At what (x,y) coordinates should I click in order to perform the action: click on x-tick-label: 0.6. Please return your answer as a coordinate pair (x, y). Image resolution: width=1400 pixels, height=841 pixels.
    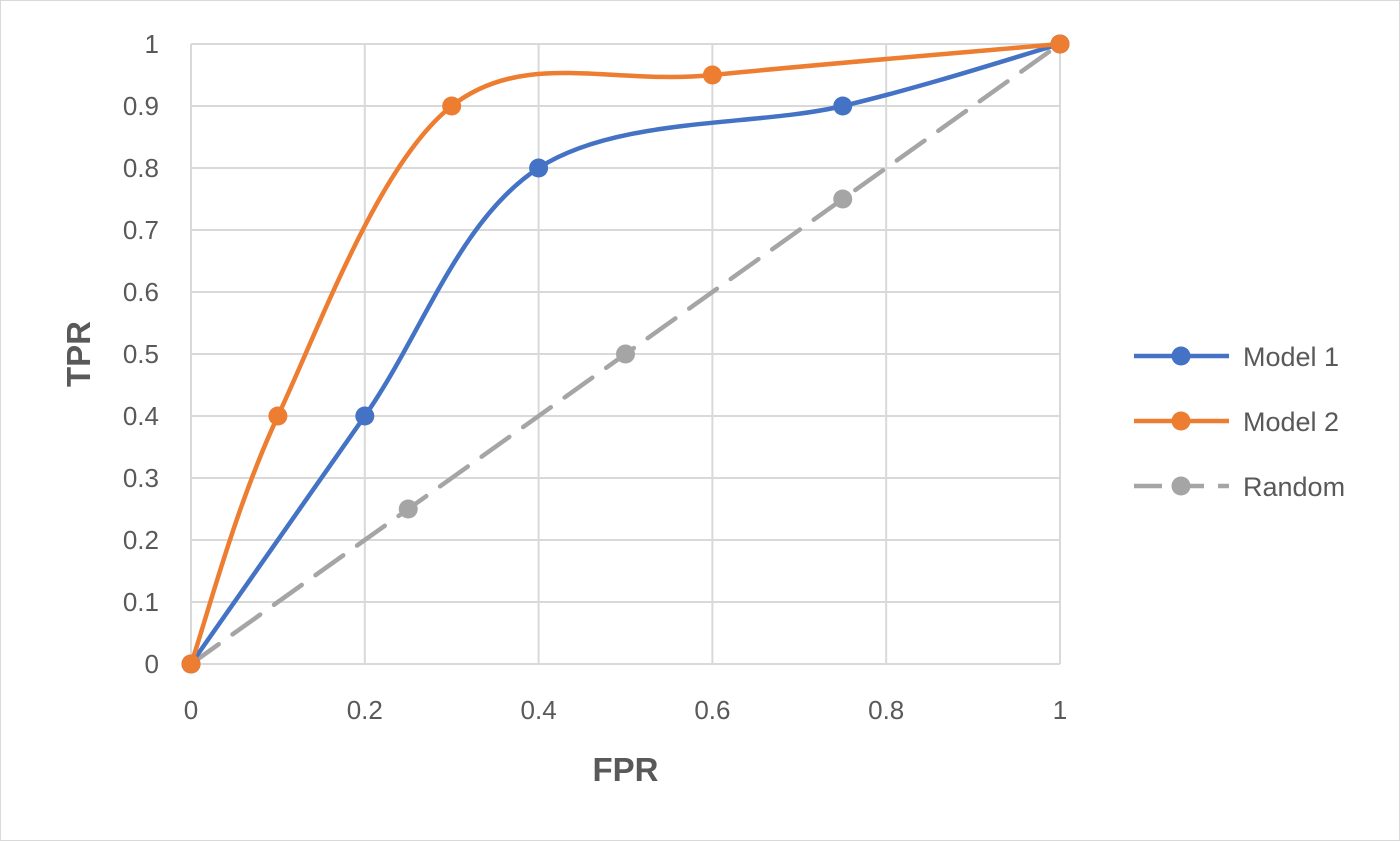
    Looking at the image, I should click on (712, 710).